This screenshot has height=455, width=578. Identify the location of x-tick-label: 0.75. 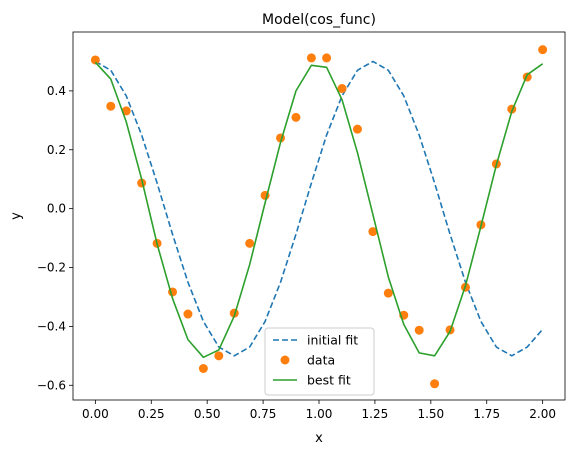
(263, 414).